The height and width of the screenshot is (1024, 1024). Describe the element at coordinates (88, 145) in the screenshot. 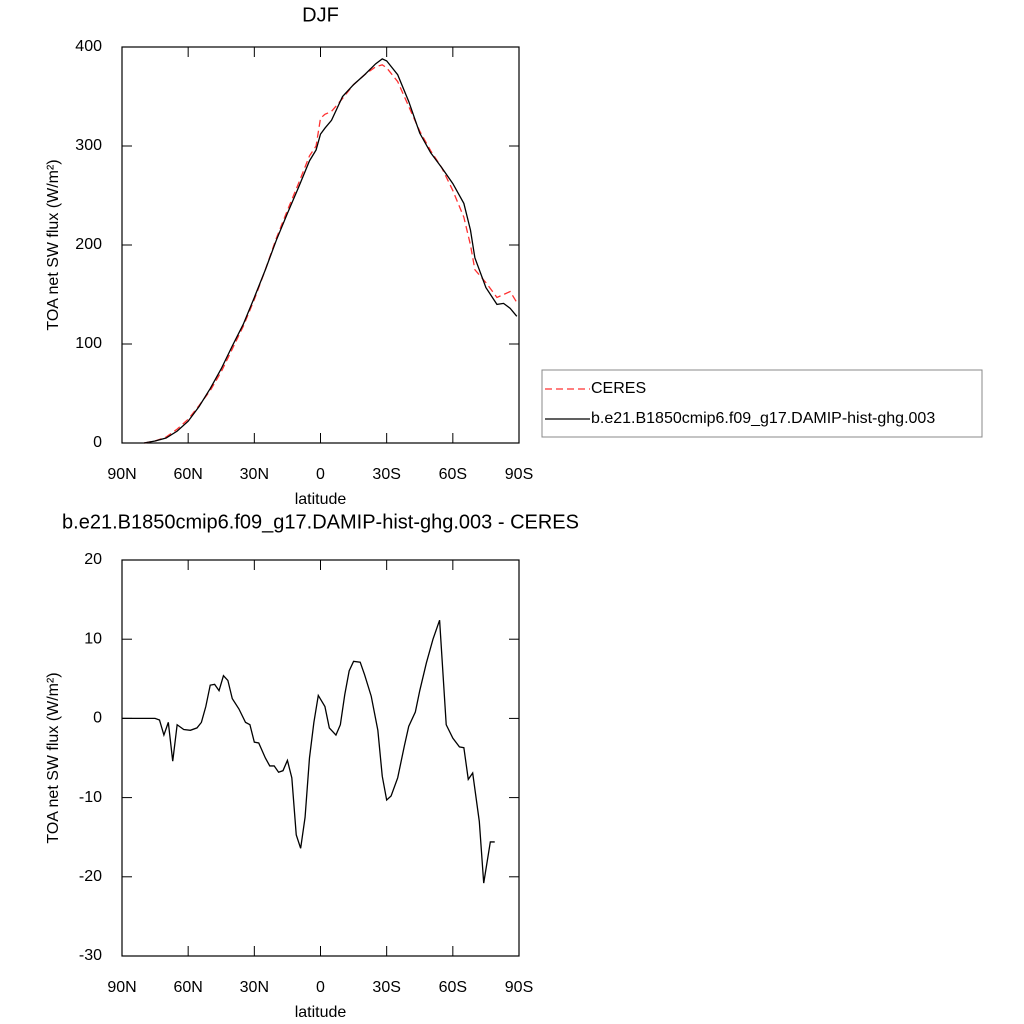

I see `y-tick-label: 300` at that location.